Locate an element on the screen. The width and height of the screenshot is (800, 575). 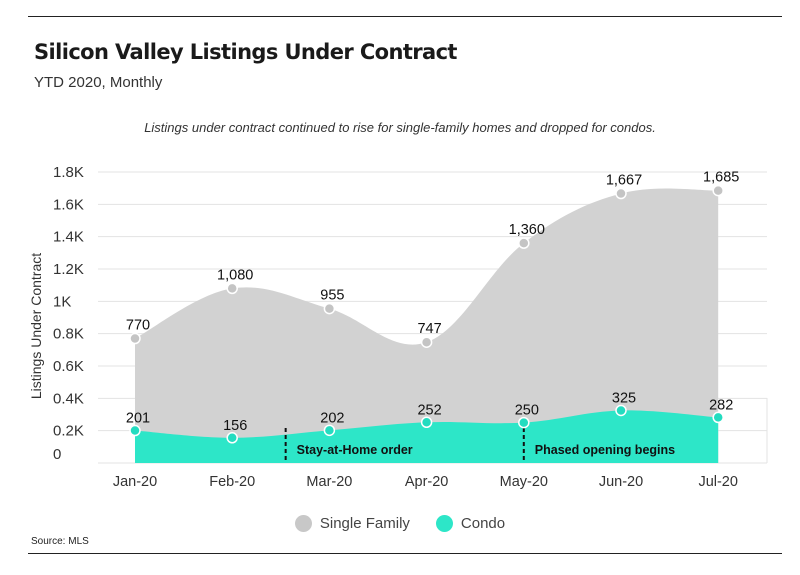
y-axis-label: Listings Under Contract is located at coordinates (36, 326).